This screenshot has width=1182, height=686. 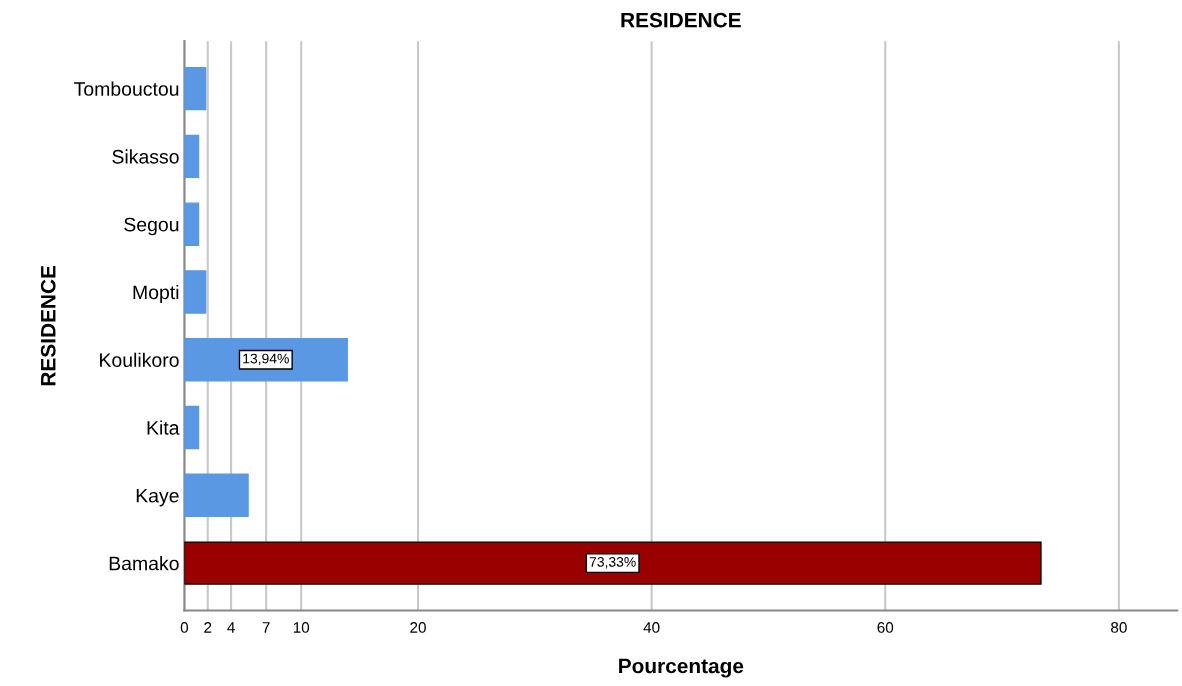 What do you see at coordinates (163, 427) in the screenshot?
I see `y-tick-label: Kita` at bounding box center [163, 427].